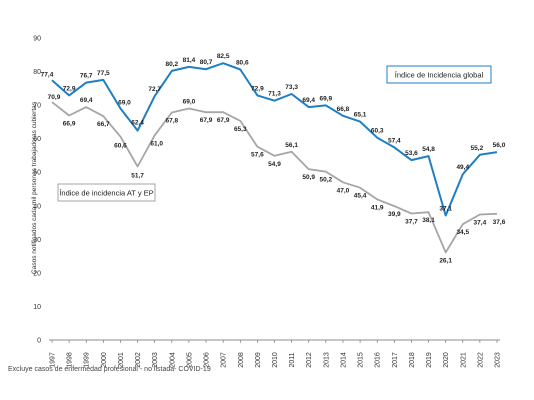 This screenshot has height=400, width=534. What do you see at coordinates (257, 155) in the screenshot?
I see `data-label-at-ep: 57,6` at bounding box center [257, 155].